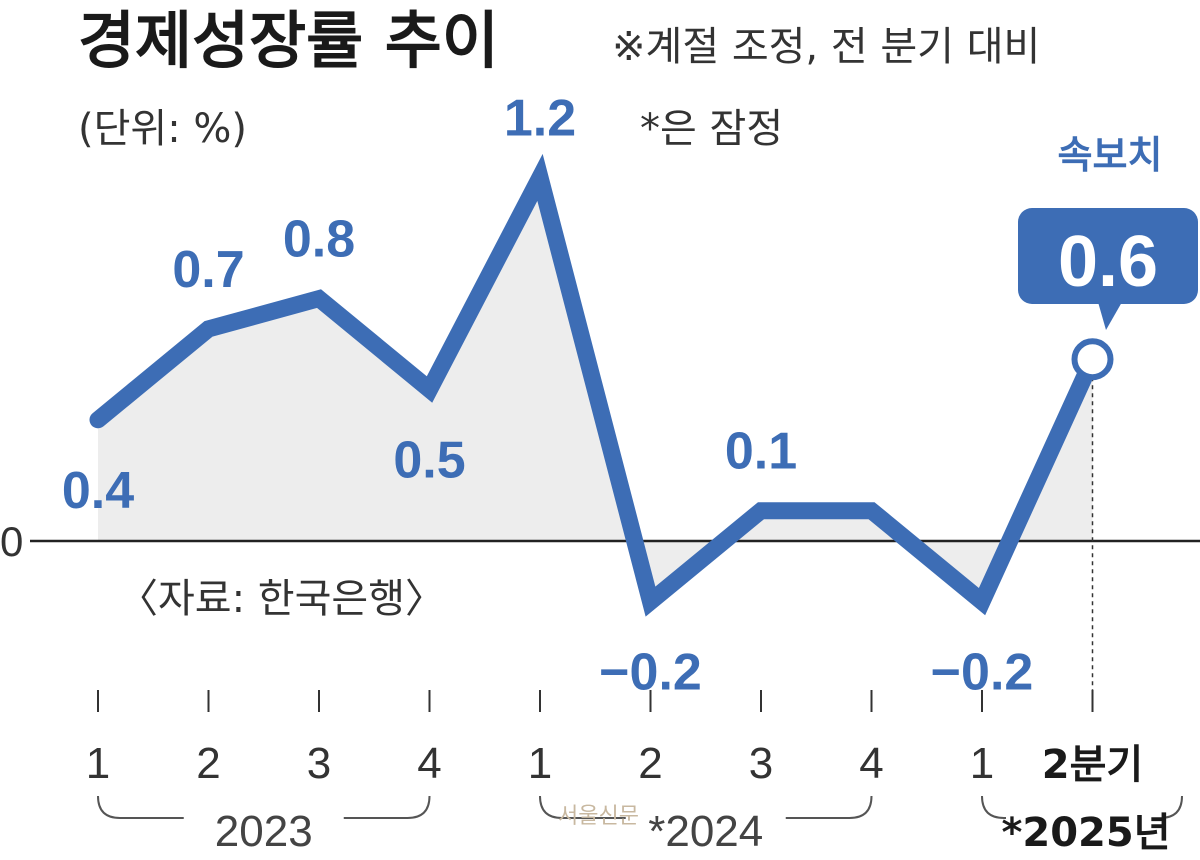 The height and width of the screenshot is (860, 1200). What do you see at coordinates (264, 831) in the screenshot?
I see `year-label: 2023` at bounding box center [264, 831].